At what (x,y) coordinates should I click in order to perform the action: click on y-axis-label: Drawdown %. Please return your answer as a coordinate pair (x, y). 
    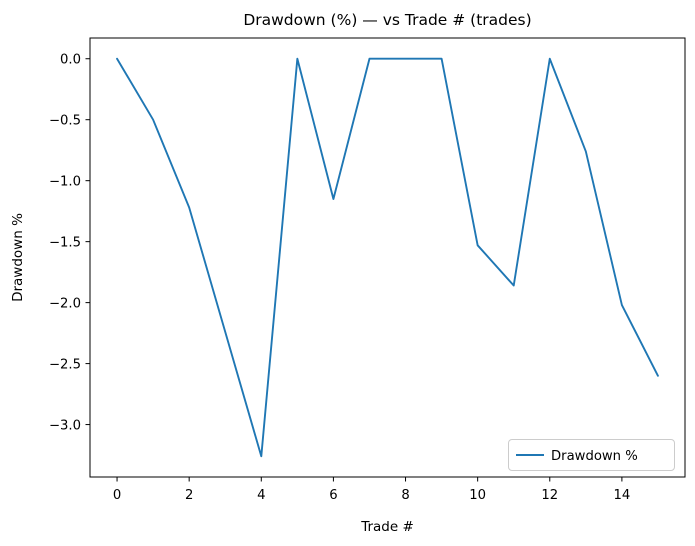
    Looking at the image, I should click on (18, 257).